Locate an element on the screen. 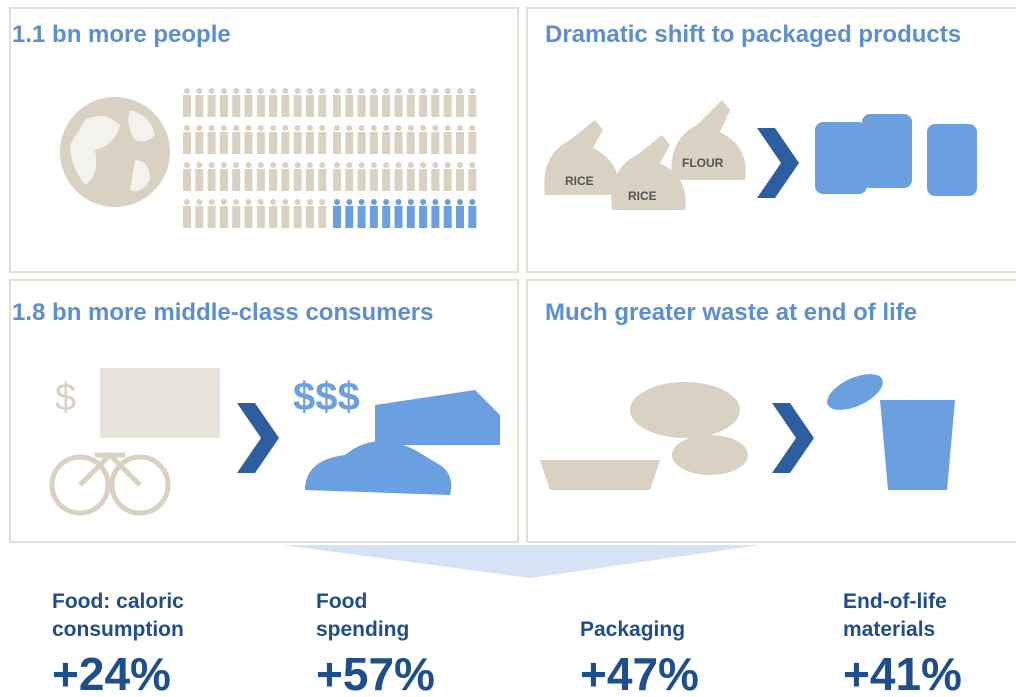  bike-wheel is located at coordinates (80, 485).